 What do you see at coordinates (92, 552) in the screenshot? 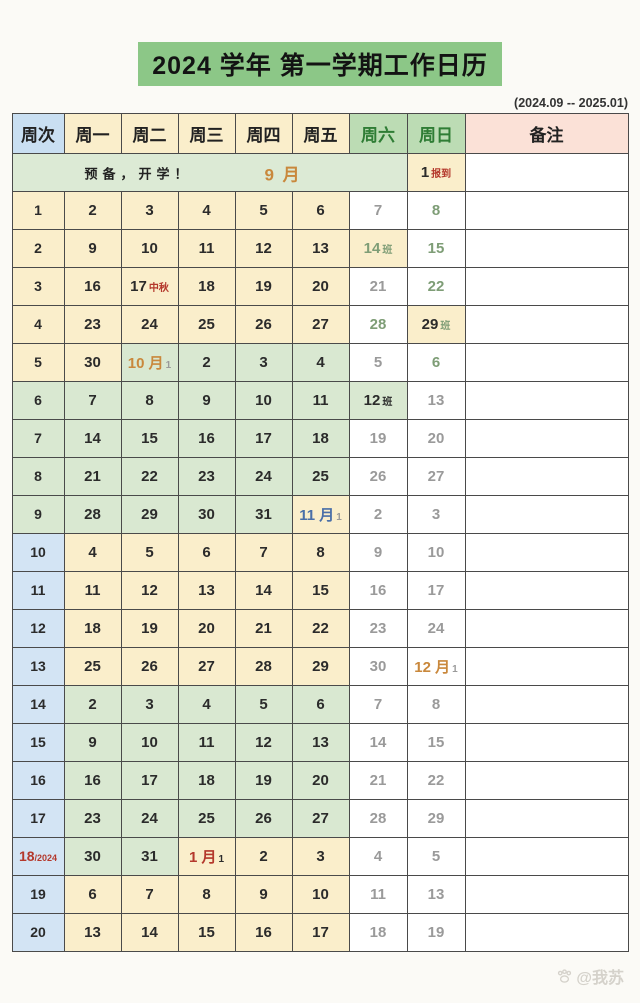
I see `day-number: 4` at bounding box center [92, 552].